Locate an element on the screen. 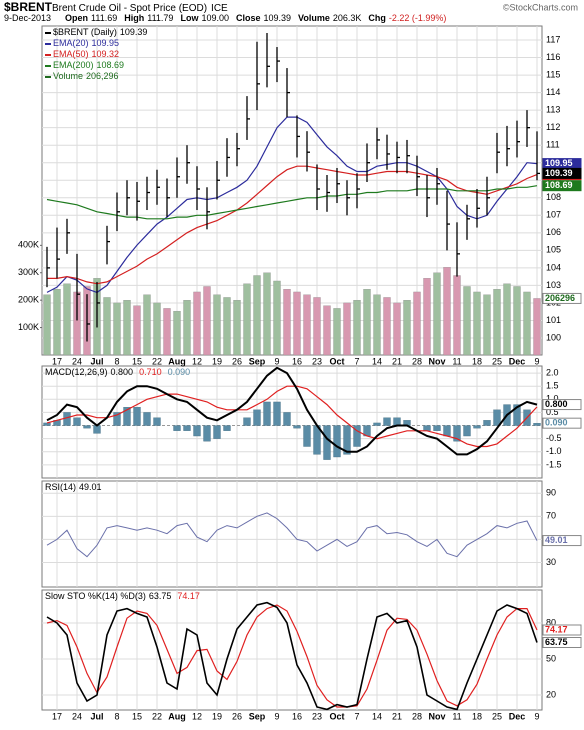 Image resolution: width=584 pixels, height=730 pixels. stat-value: 111.69 is located at coordinates (104, 18).